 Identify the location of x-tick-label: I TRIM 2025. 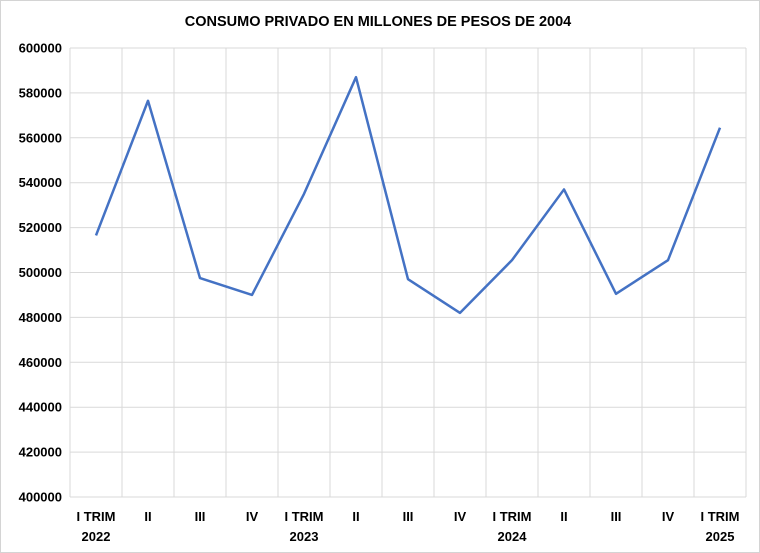
(720, 526).